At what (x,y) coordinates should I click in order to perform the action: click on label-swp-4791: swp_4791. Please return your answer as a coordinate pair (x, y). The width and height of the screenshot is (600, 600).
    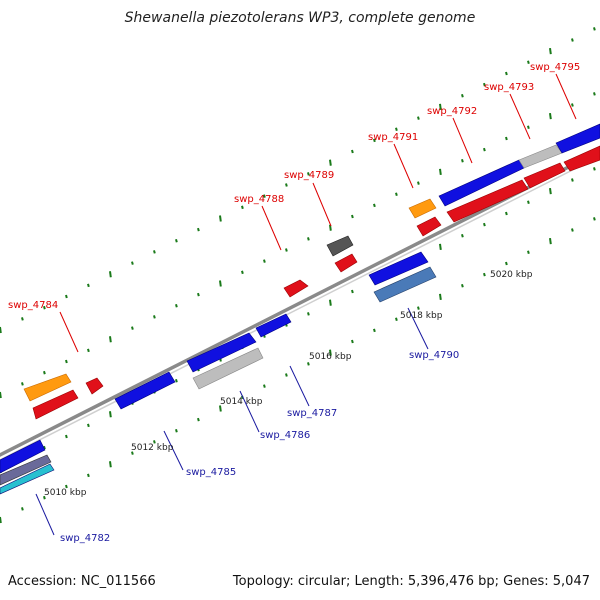
    Looking at the image, I should click on (393, 137).